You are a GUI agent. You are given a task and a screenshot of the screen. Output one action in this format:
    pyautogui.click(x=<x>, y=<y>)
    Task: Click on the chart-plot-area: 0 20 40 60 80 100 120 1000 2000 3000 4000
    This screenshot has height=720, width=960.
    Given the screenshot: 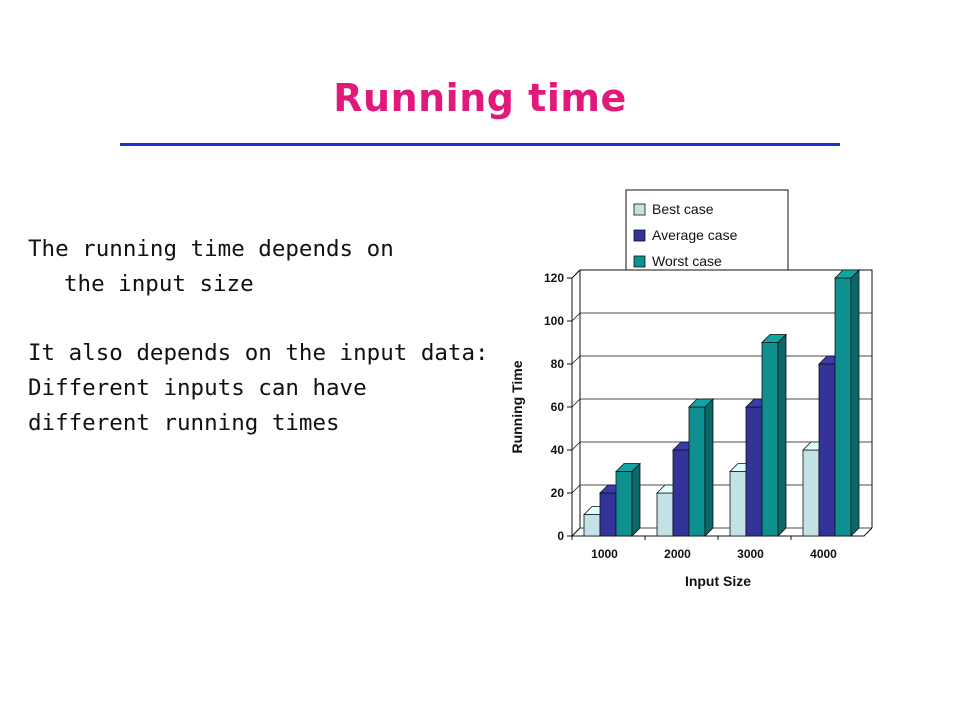 What is the action you would take?
    pyautogui.click(x=708, y=415)
    